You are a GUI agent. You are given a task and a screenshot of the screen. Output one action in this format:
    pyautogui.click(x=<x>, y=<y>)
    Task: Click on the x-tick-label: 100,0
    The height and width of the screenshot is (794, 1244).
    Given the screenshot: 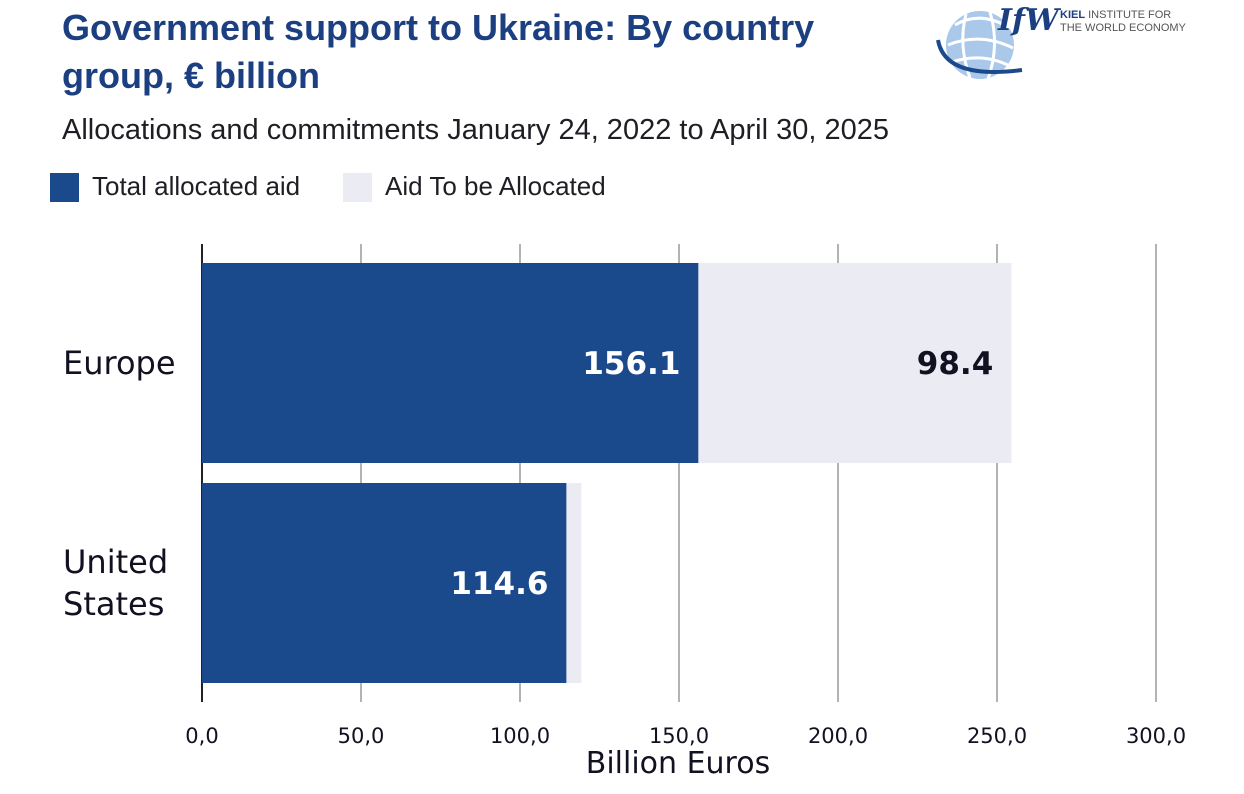 What is the action you would take?
    pyautogui.click(x=520, y=736)
    